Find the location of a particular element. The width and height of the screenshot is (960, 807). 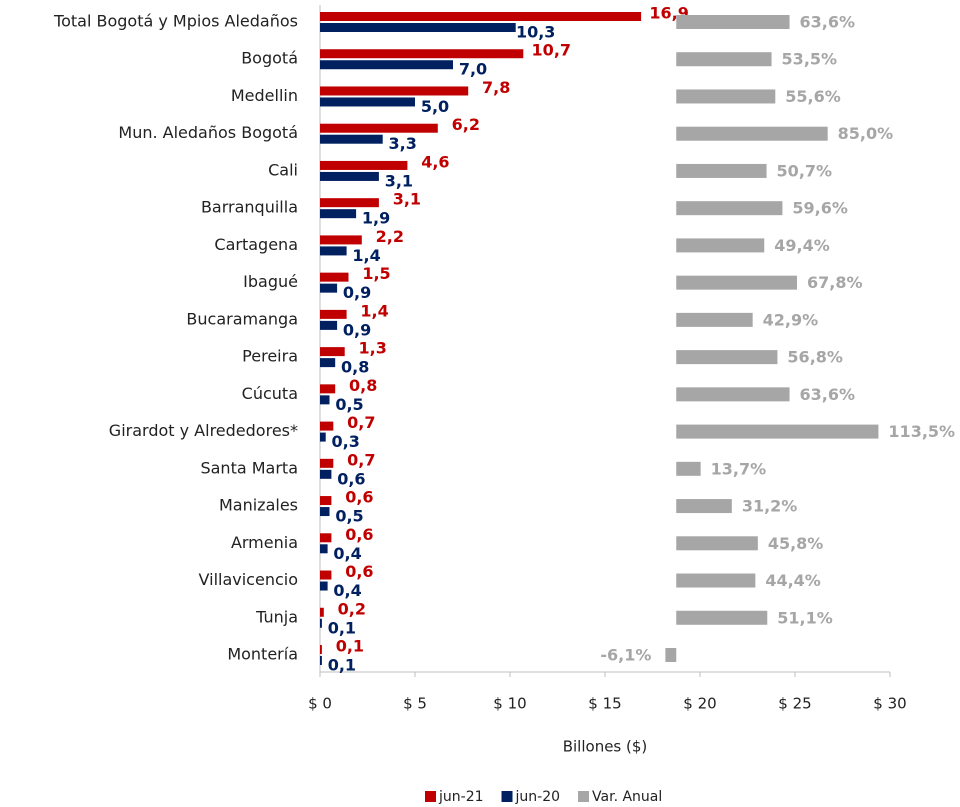

var-label: 45,8% is located at coordinates (796, 543).